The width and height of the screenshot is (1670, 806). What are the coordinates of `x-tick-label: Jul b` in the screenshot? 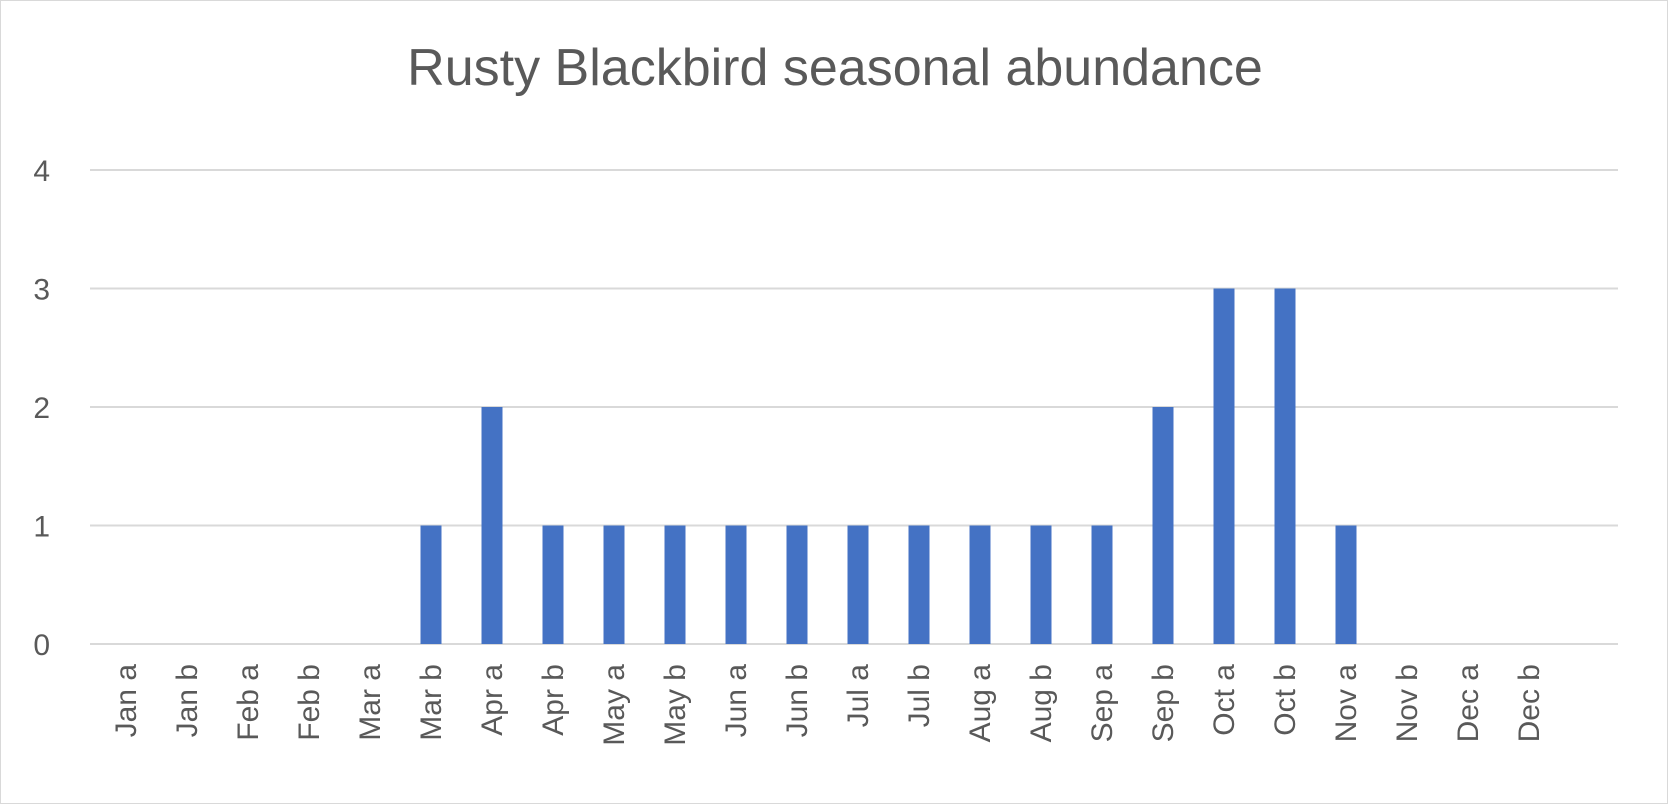 It's located at (919, 695).